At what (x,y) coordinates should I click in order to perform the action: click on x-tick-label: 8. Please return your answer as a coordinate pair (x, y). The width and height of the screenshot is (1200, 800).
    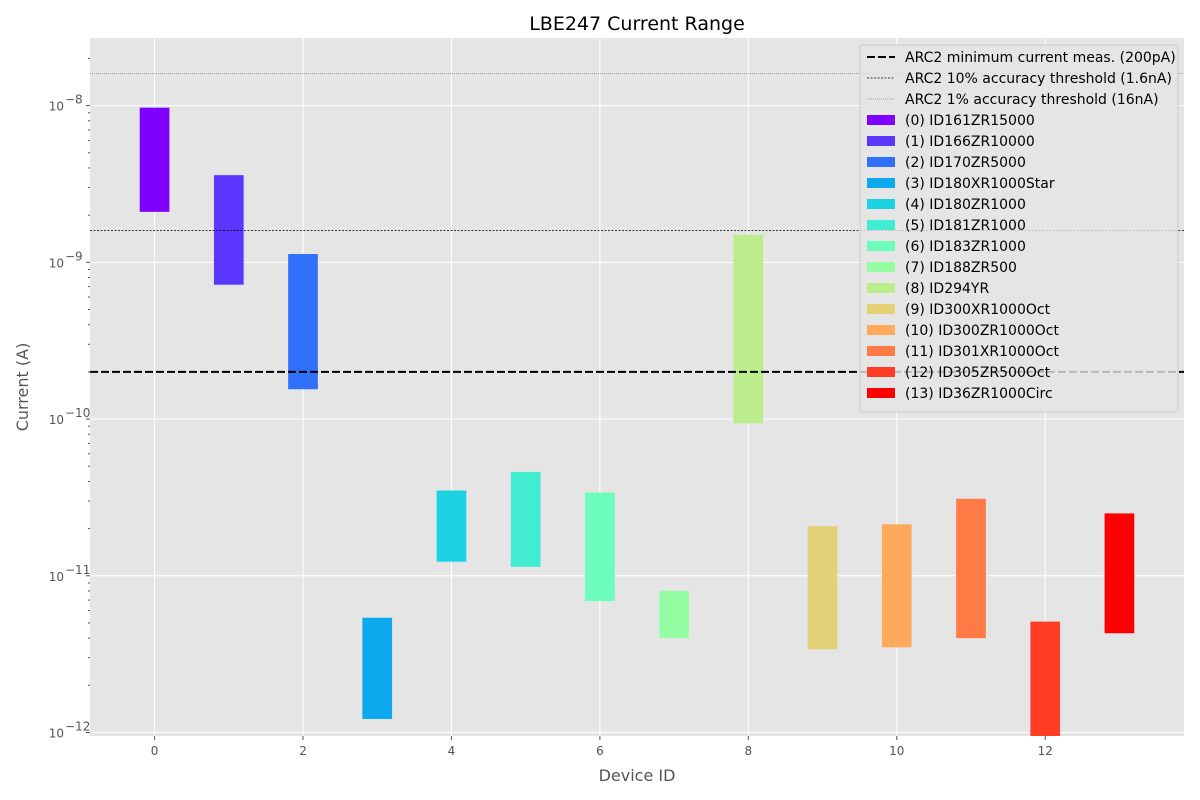
    Looking at the image, I should click on (749, 751).